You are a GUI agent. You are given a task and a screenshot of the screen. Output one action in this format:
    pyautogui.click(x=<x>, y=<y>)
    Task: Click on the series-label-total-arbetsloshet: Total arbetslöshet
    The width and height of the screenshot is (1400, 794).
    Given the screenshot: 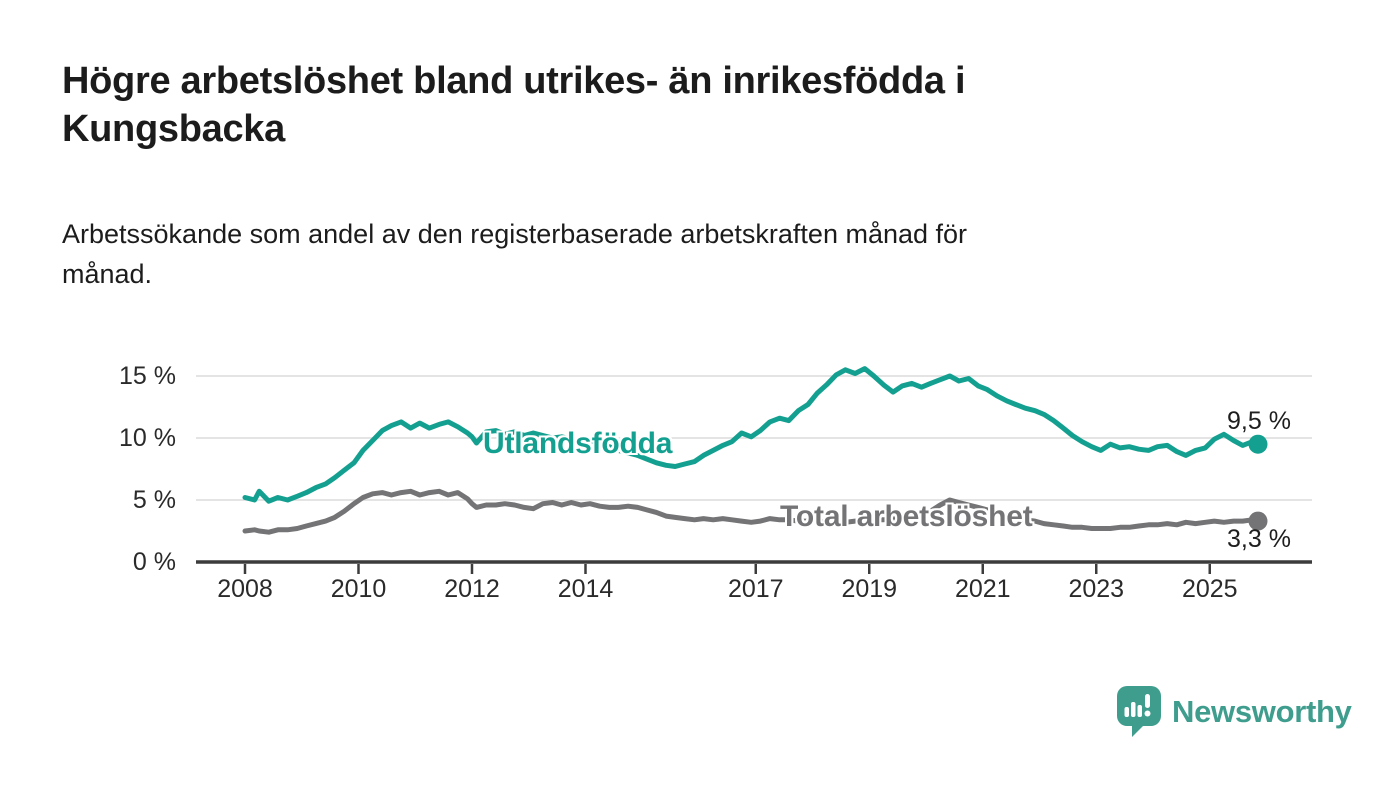 What is the action you would take?
    pyautogui.click(x=906, y=516)
    